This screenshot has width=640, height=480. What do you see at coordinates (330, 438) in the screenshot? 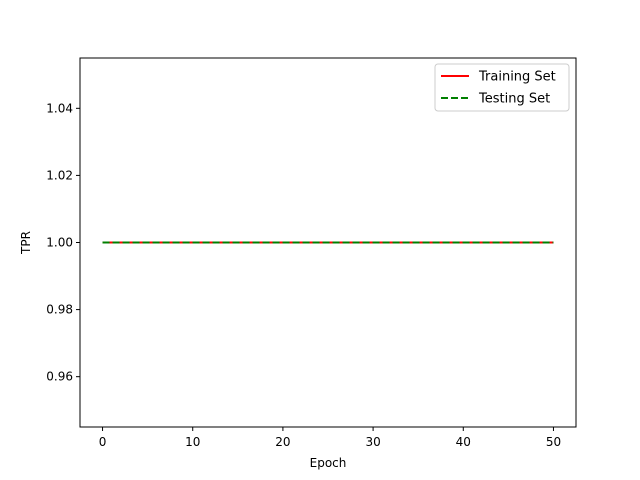
I see `x-axis-ticks: 0 10 20 30 40 50` at bounding box center [330, 438].